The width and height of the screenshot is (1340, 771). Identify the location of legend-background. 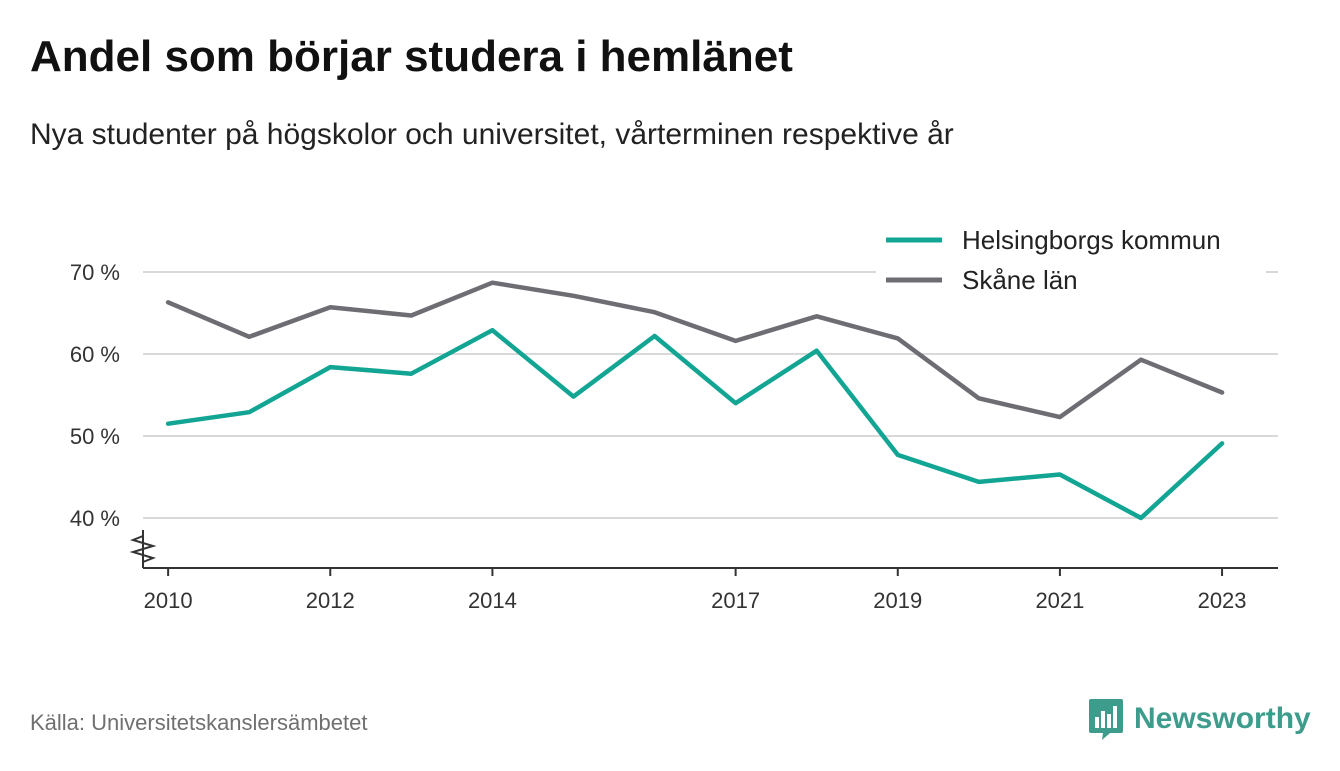
(1071, 262).